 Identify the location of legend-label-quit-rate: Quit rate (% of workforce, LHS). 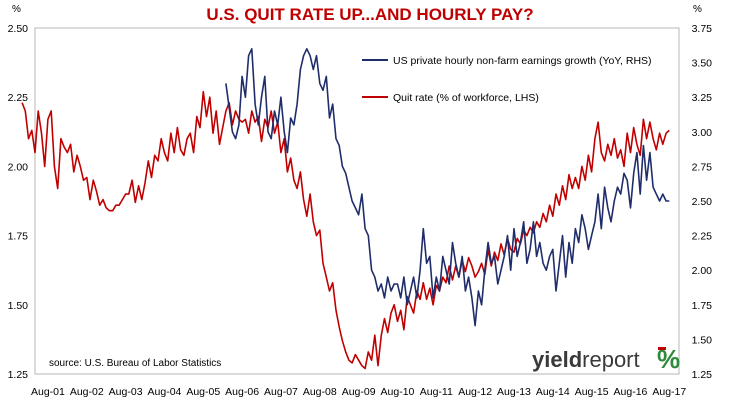
(466, 98).